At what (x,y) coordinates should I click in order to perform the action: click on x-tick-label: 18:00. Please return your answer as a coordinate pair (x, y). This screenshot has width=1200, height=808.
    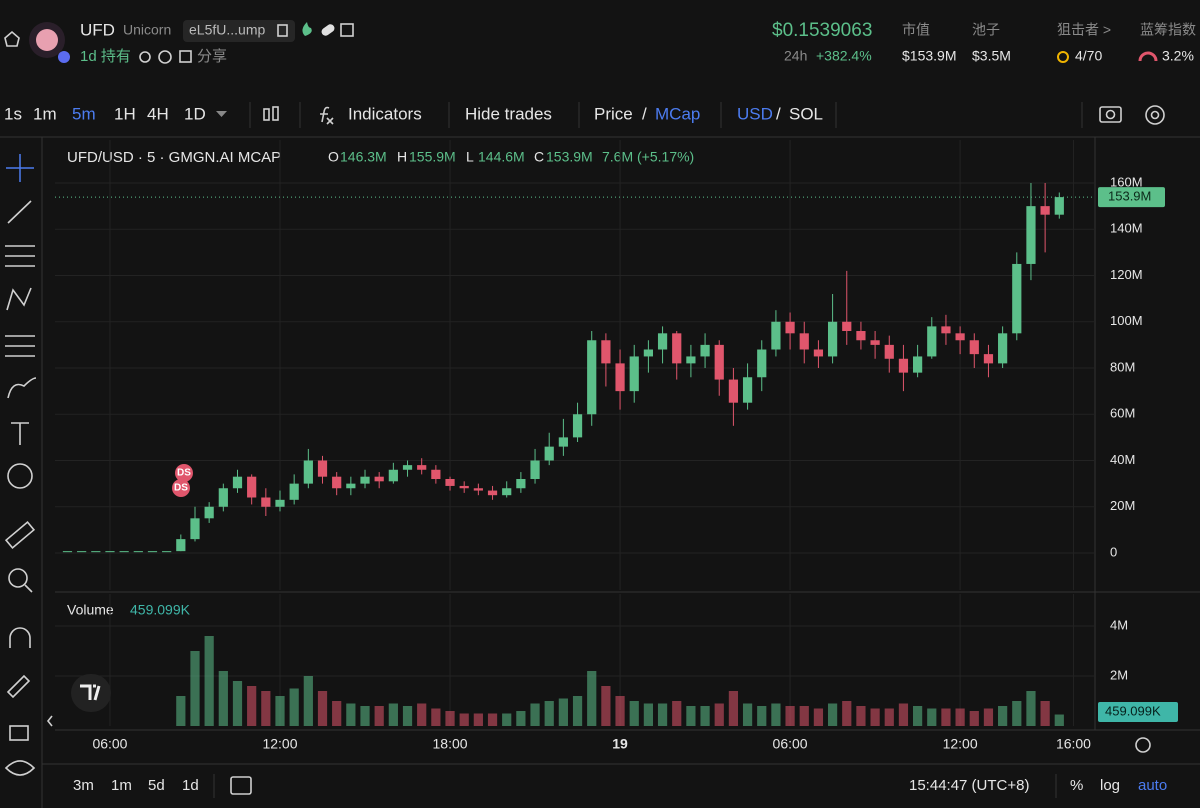
    Looking at the image, I should click on (450, 744).